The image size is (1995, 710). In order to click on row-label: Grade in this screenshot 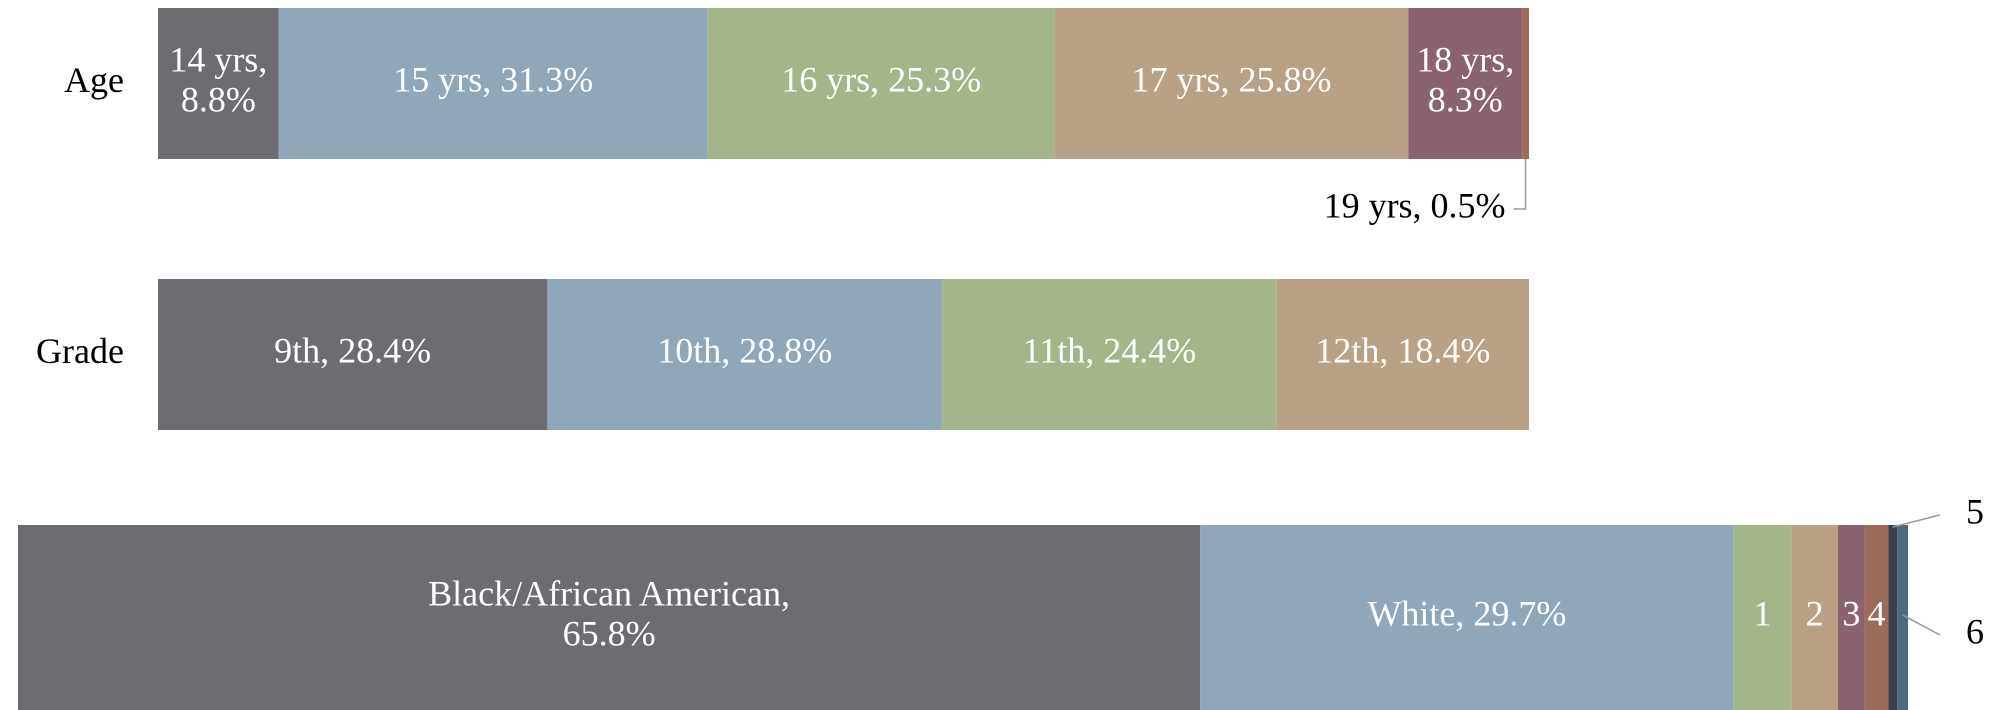, I will do `click(80, 351)`.